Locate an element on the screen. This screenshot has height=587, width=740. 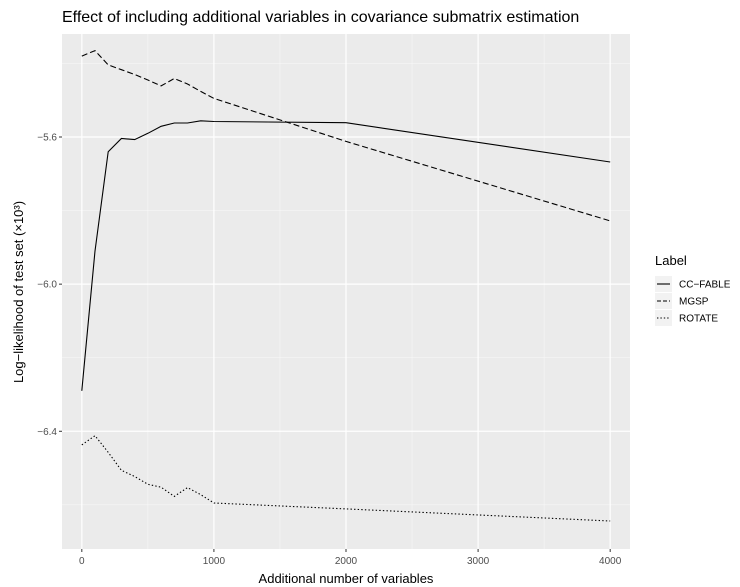
legend-label: ROTATE is located at coordinates (698, 319).